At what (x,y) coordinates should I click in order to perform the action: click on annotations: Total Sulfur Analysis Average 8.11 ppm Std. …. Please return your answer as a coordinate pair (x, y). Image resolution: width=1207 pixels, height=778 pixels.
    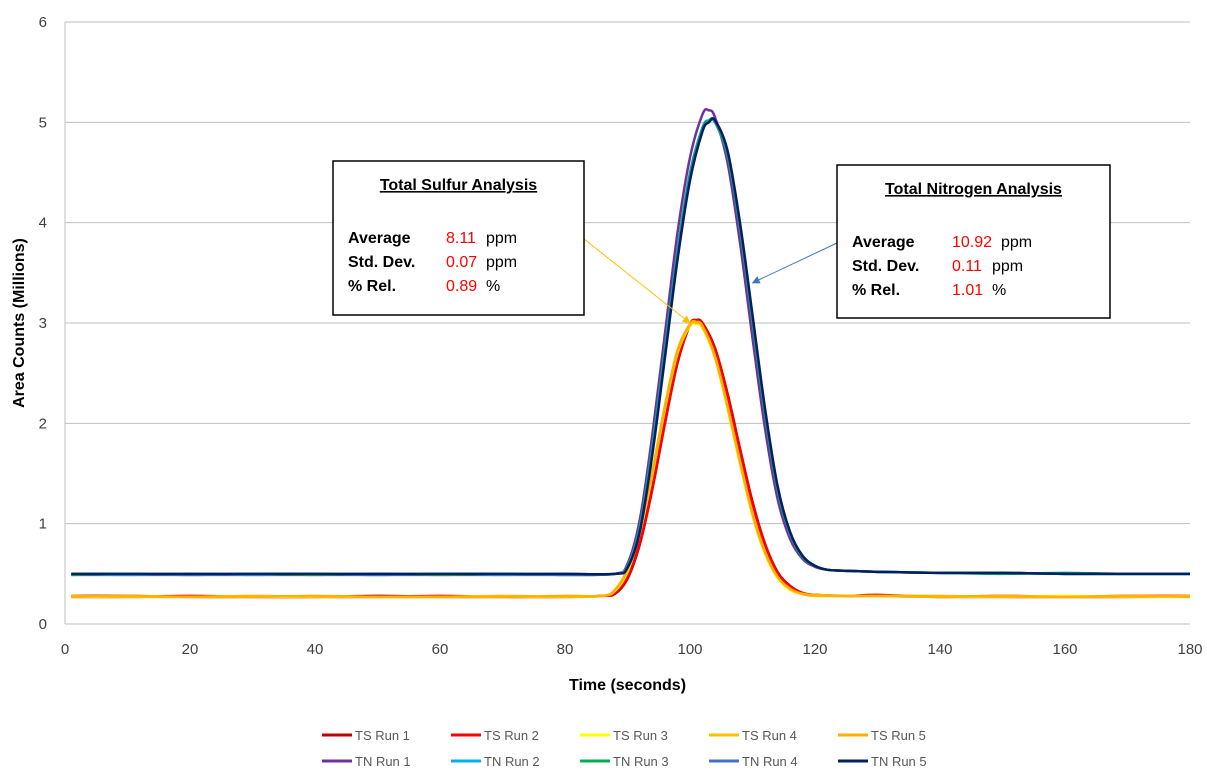
    Looking at the image, I should click on (721, 242).